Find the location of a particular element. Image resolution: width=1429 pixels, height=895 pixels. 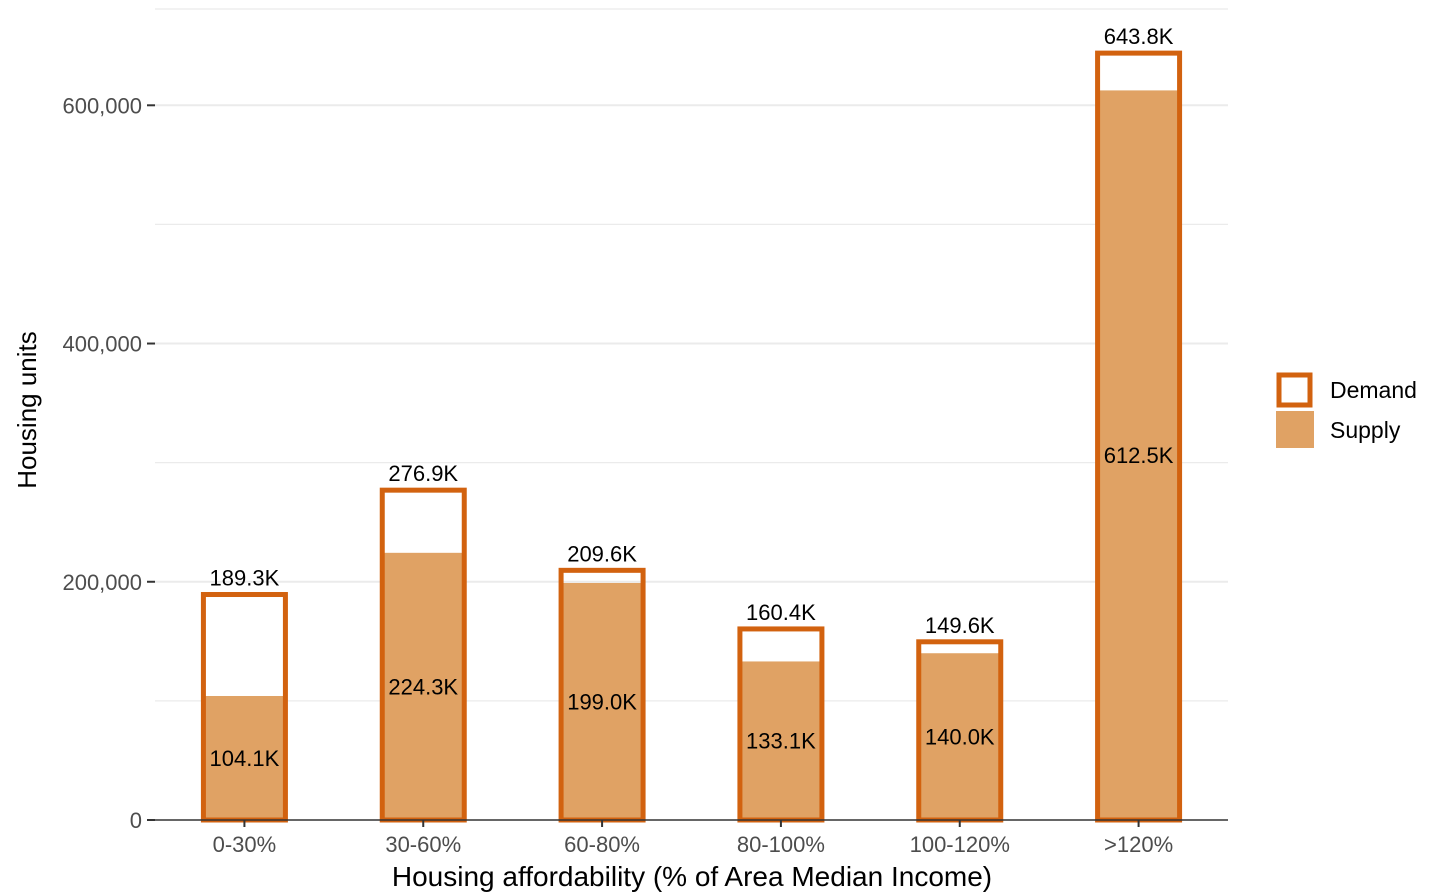

demand-value-label: 189.3K is located at coordinates (245, 578).